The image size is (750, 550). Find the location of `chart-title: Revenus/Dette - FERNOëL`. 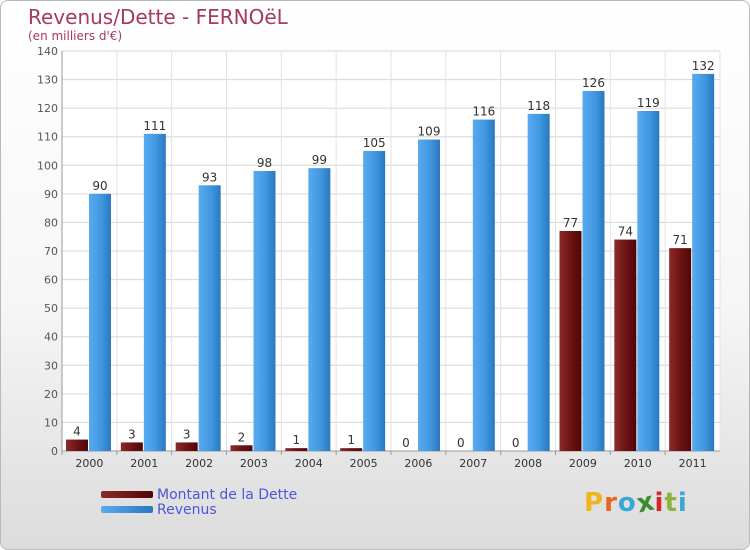

chart-title: Revenus/Dette - FERNOëL is located at coordinates (158, 17).